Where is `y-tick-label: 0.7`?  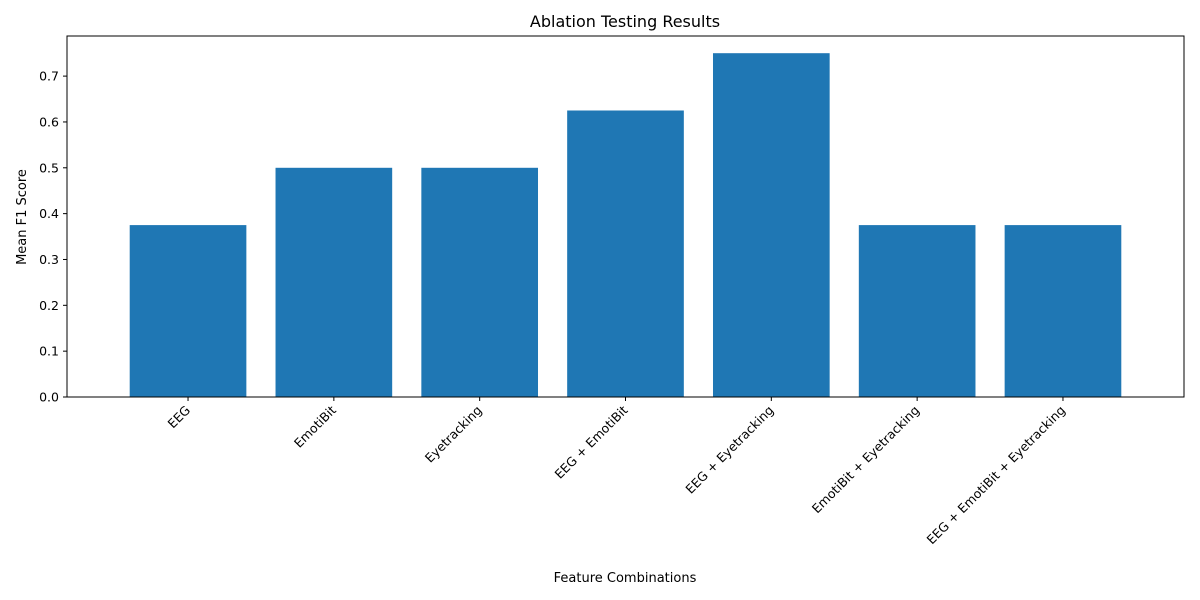 y-tick-label: 0.7 is located at coordinates (49, 76).